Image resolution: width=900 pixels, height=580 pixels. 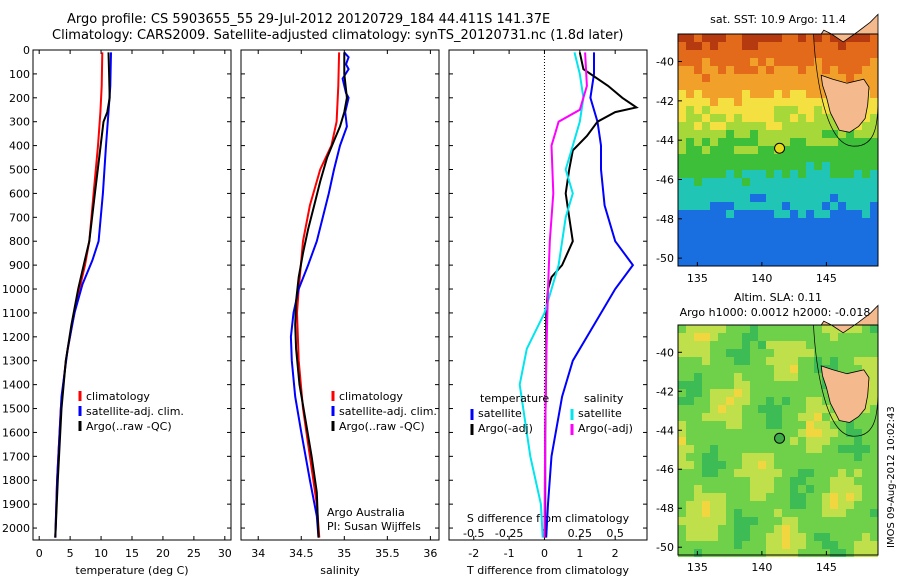 What do you see at coordinates (344, 553) in the screenshot?
I see `x-tick-label-salinity: 35` at bounding box center [344, 553].